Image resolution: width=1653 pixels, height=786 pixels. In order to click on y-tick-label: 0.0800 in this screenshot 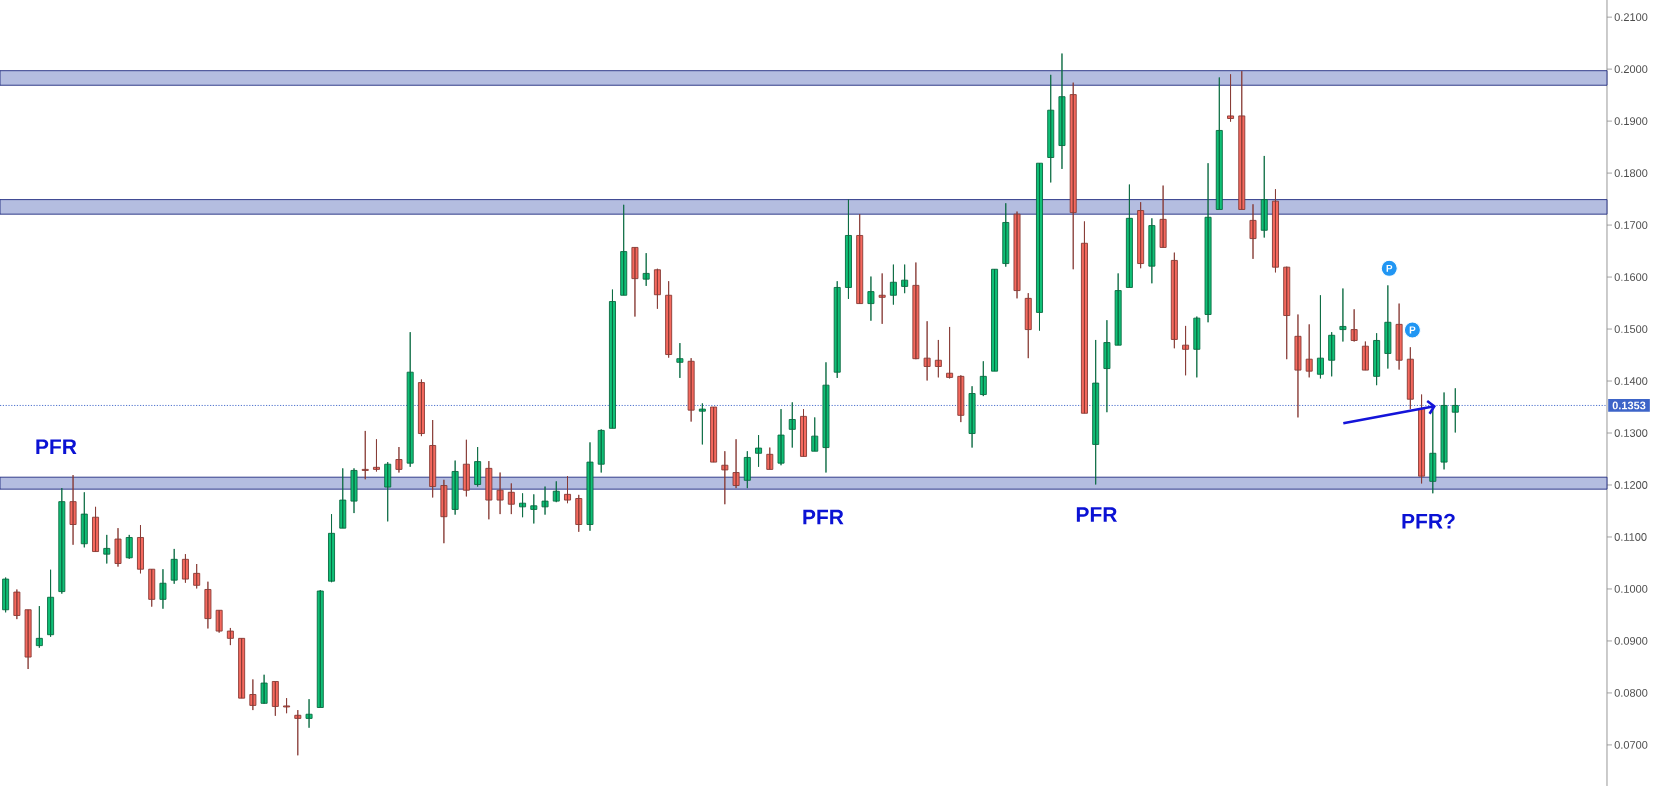, I will do `click(1631, 693)`.